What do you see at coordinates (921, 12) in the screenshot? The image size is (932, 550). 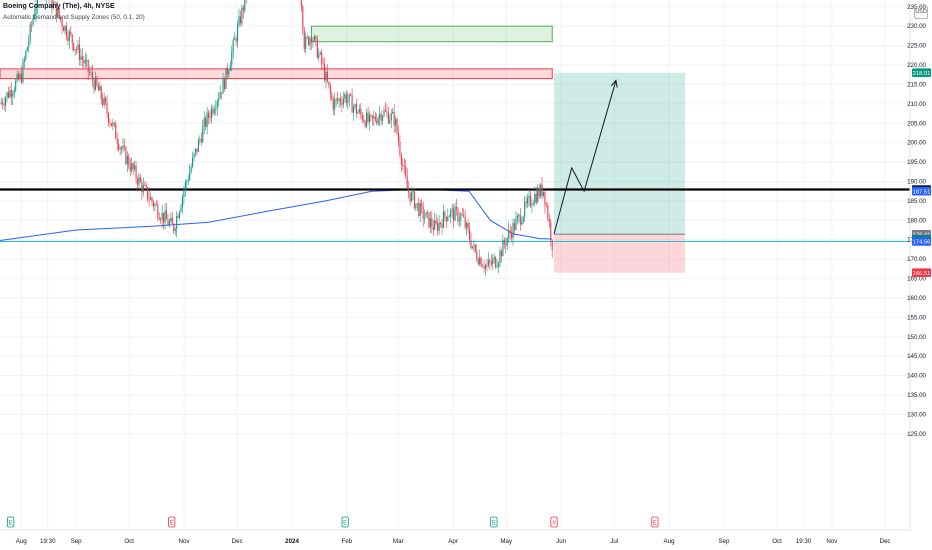 I see `currency-label: USD` at bounding box center [921, 12].